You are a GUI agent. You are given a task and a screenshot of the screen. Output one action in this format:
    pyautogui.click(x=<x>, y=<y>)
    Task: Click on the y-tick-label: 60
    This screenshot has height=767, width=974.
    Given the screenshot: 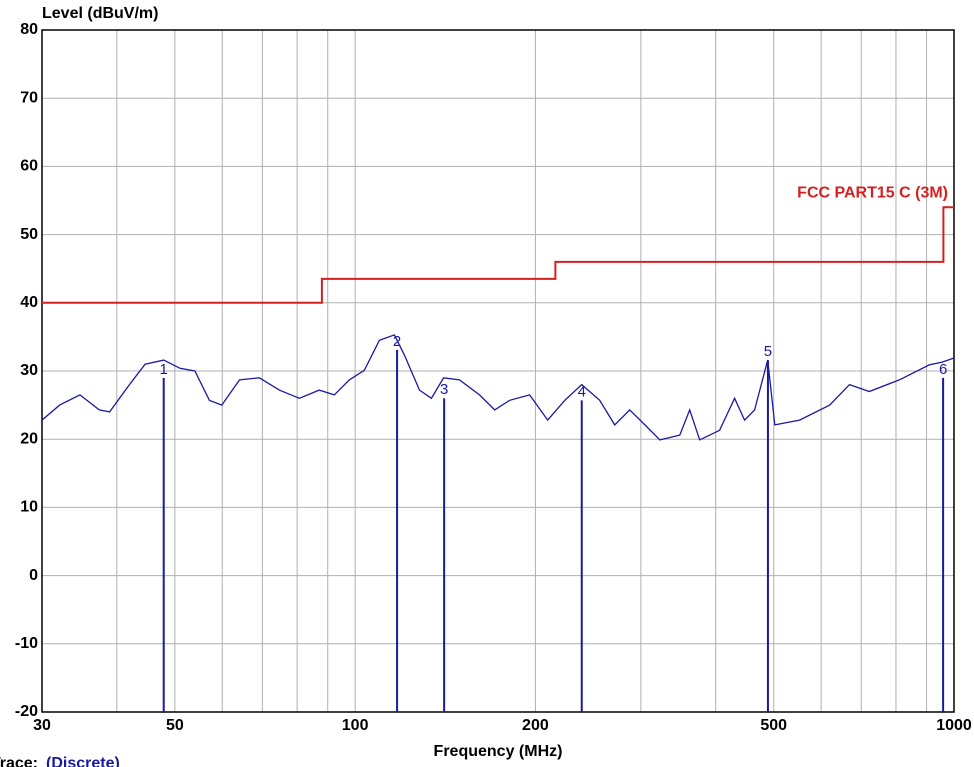 What is the action you would take?
    pyautogui.click(x=29, y=166)
    